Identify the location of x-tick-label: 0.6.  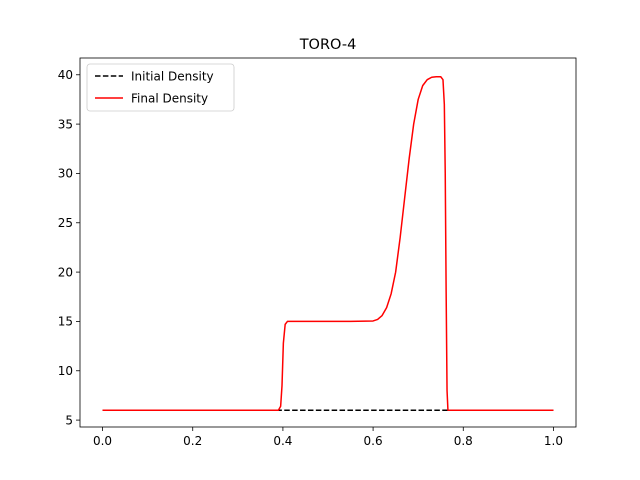
(373, 441).